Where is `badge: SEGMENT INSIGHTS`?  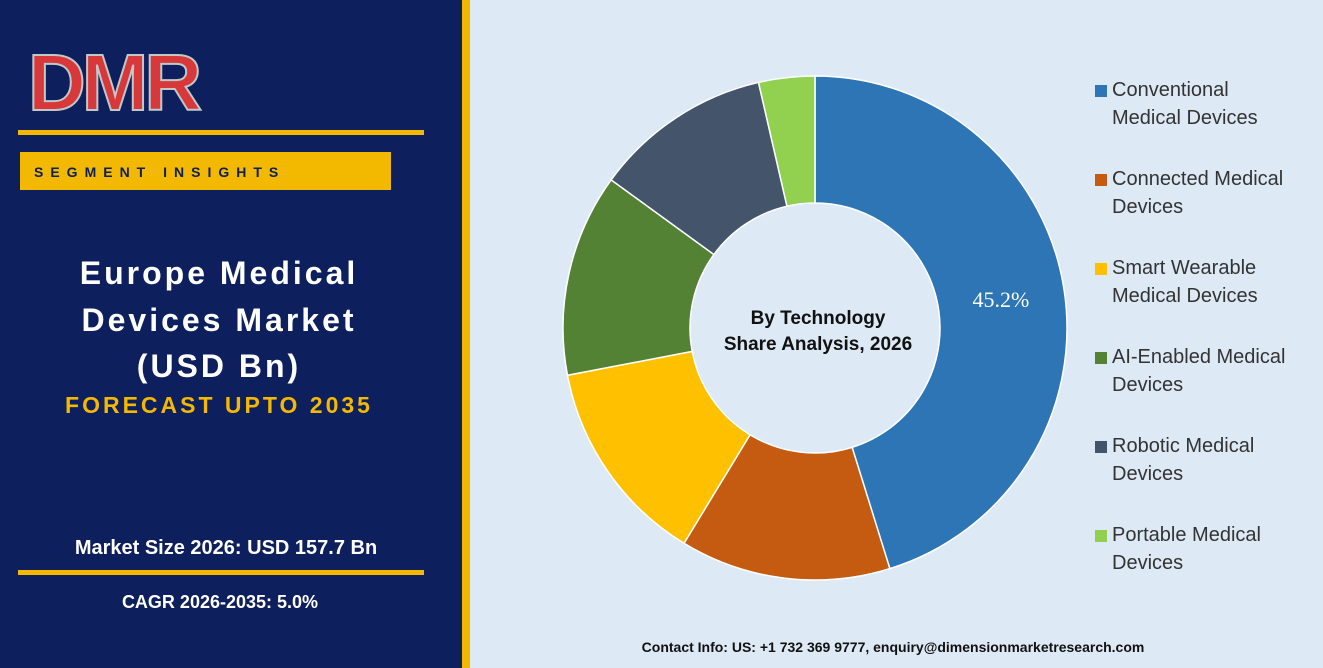
badge: SEGMENT INSIGHTS is located at coordinates (159, 172).